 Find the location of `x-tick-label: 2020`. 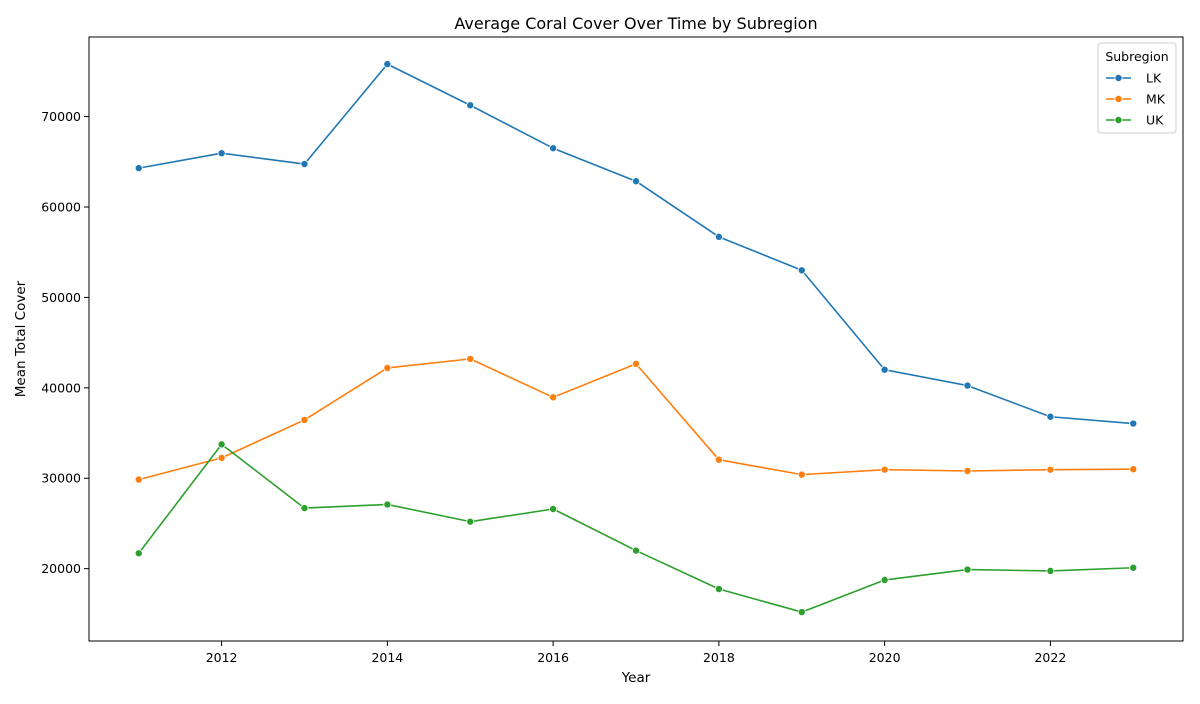

x-tick-label: 2020 is located at coordinates (885, 657).